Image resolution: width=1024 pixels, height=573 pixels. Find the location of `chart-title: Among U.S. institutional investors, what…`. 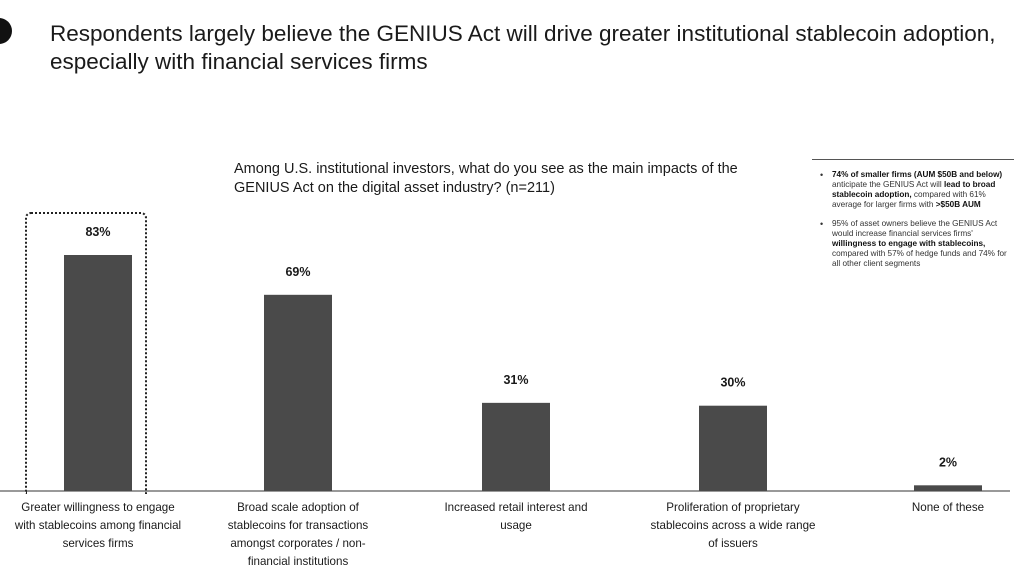

chart-title: Among U.S. institutional investors, what… is located at coordinates (486, 178).